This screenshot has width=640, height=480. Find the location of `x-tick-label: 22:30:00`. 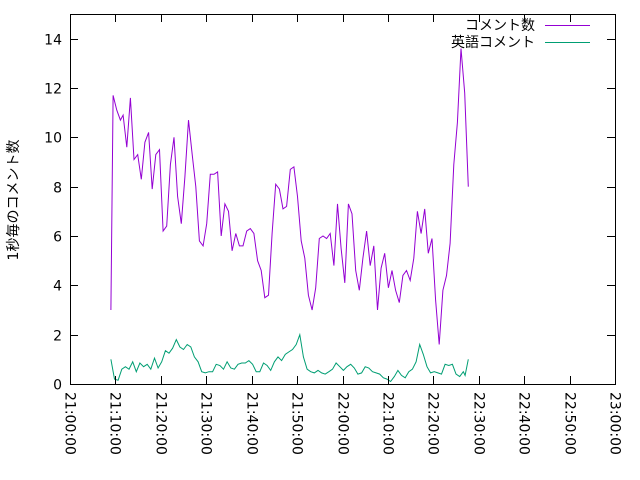

x-tick-label: 22:30:00 is located at coordinates (479, 423).